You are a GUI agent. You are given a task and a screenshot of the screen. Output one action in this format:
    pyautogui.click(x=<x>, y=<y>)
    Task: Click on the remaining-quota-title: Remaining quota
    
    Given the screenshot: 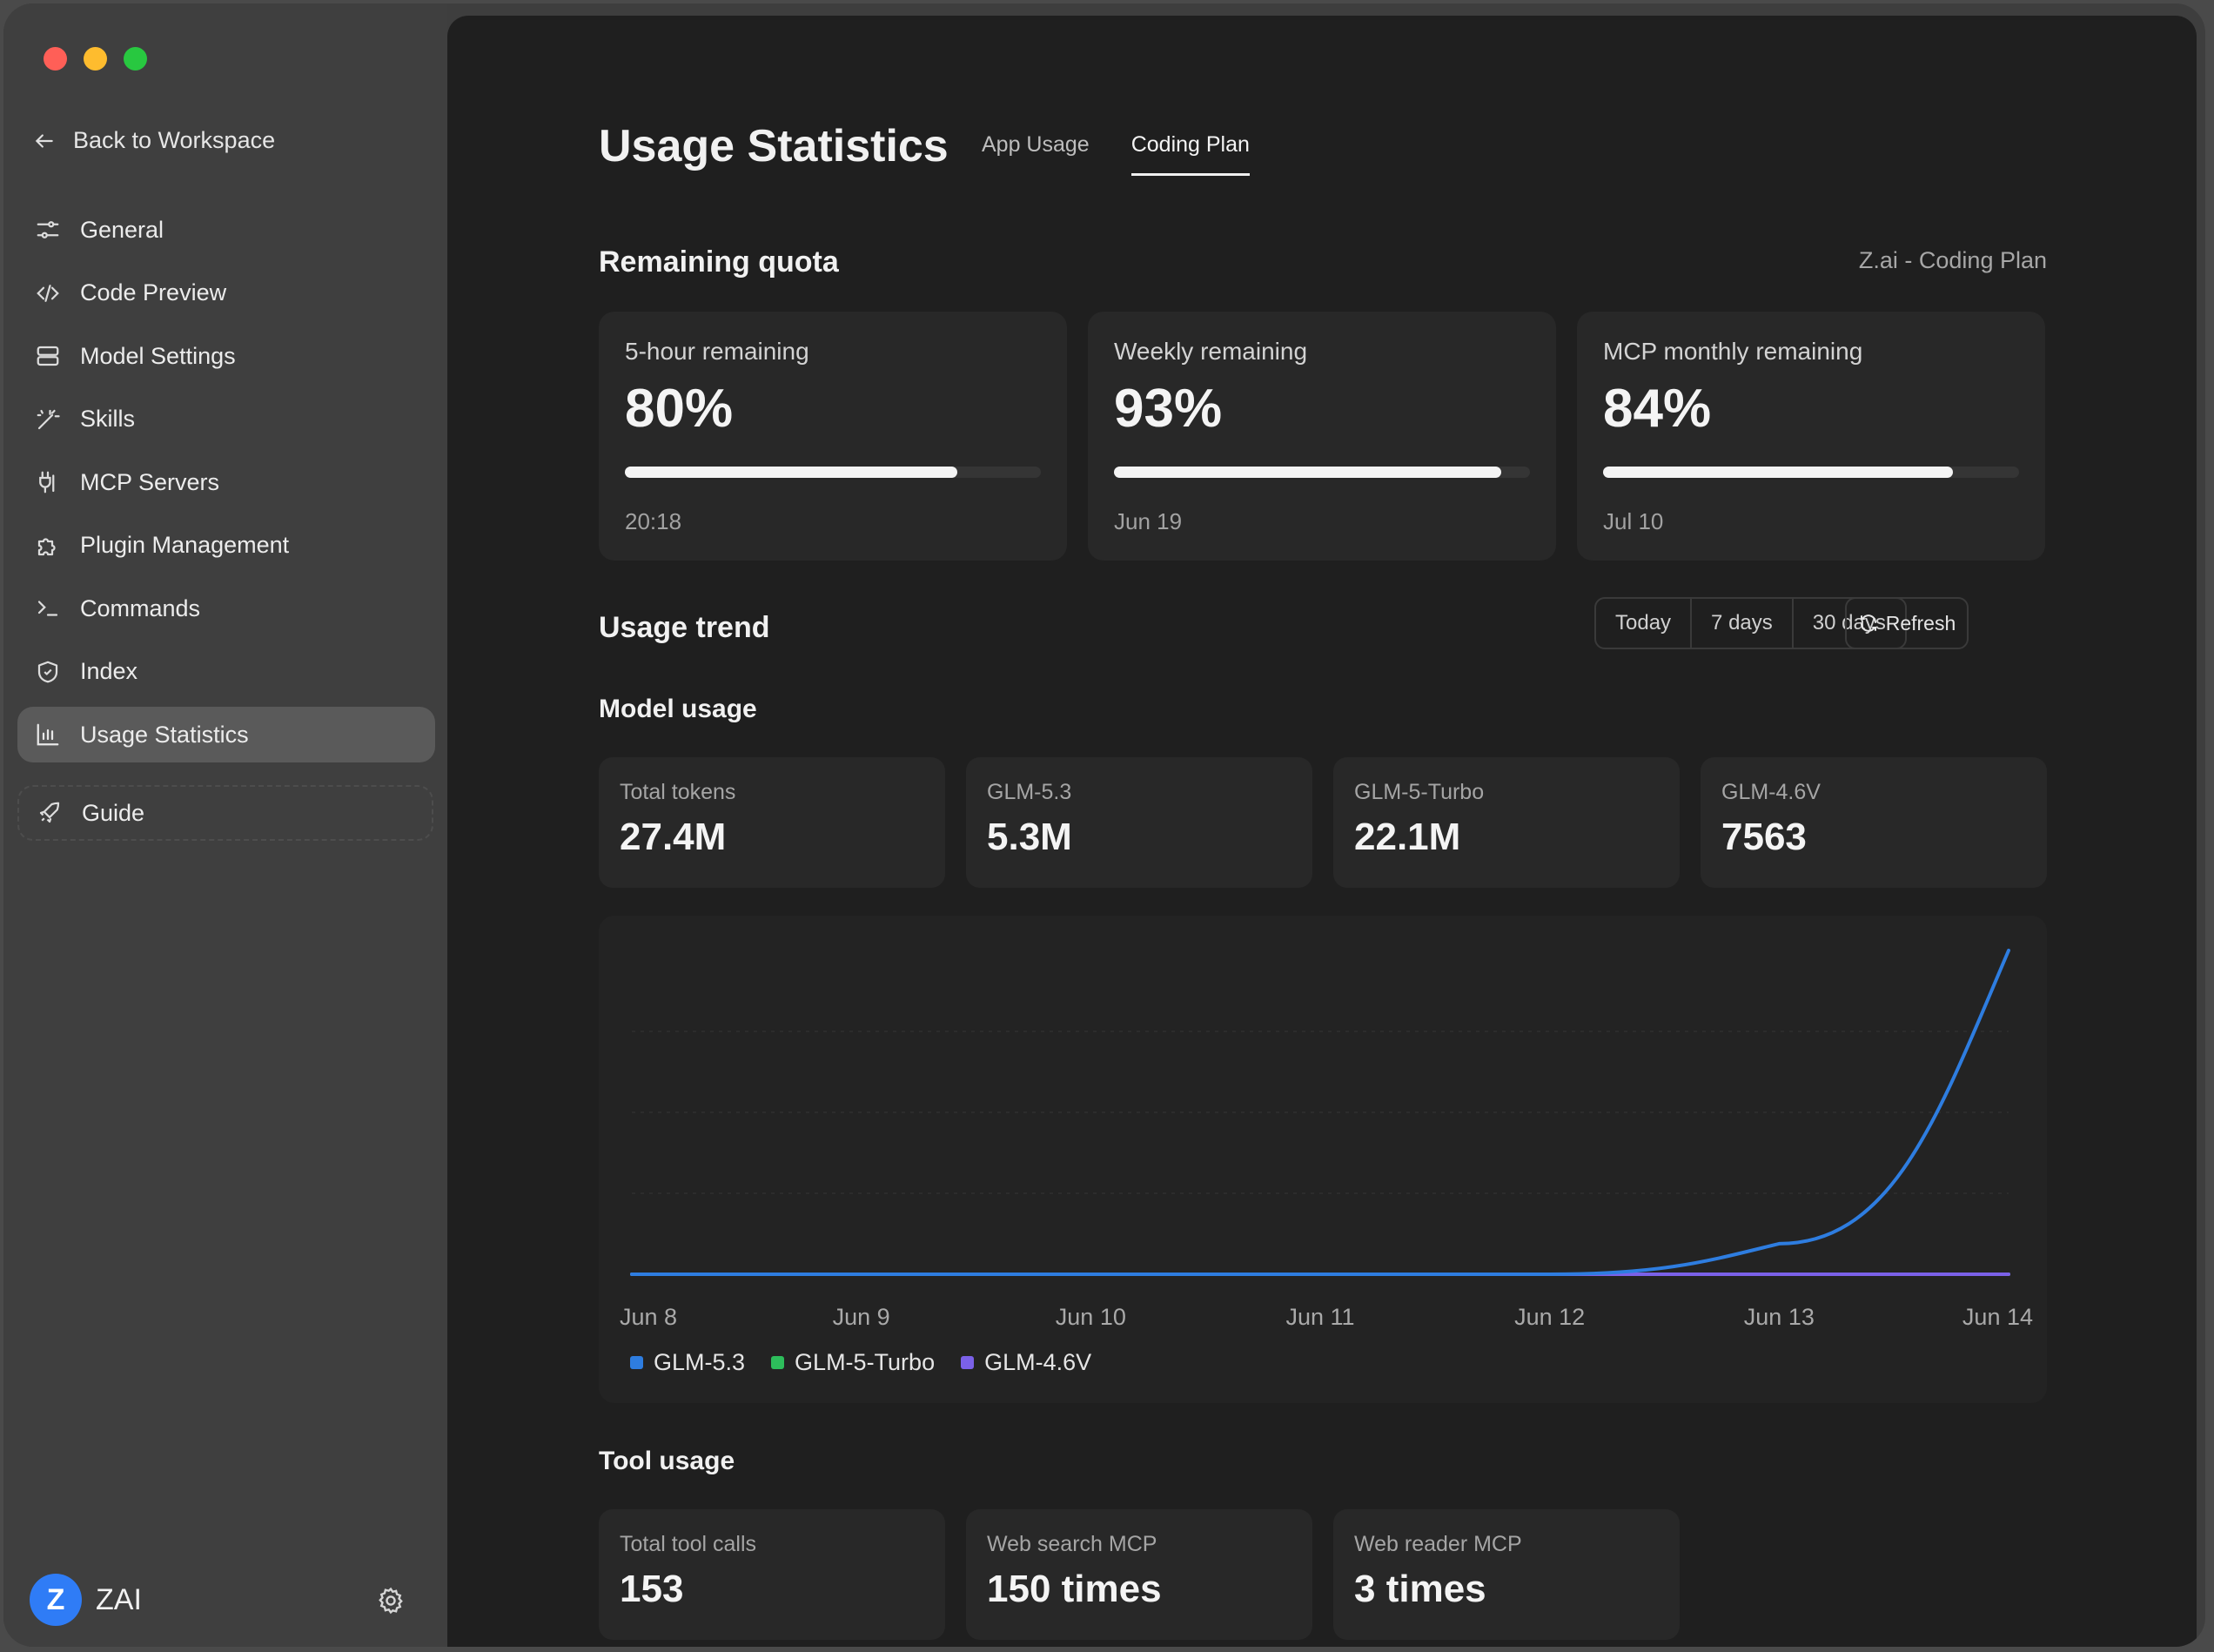 What is the action you would take?
    pyautogui.click(x=719, y=262)
    